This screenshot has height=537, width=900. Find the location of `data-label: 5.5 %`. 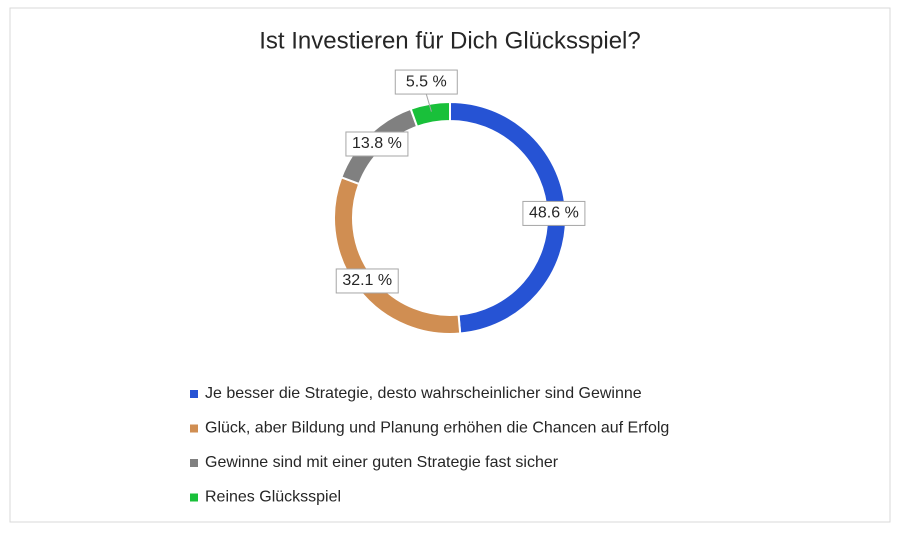

data-label: 5.5 % is located at coordinates (426, 81).